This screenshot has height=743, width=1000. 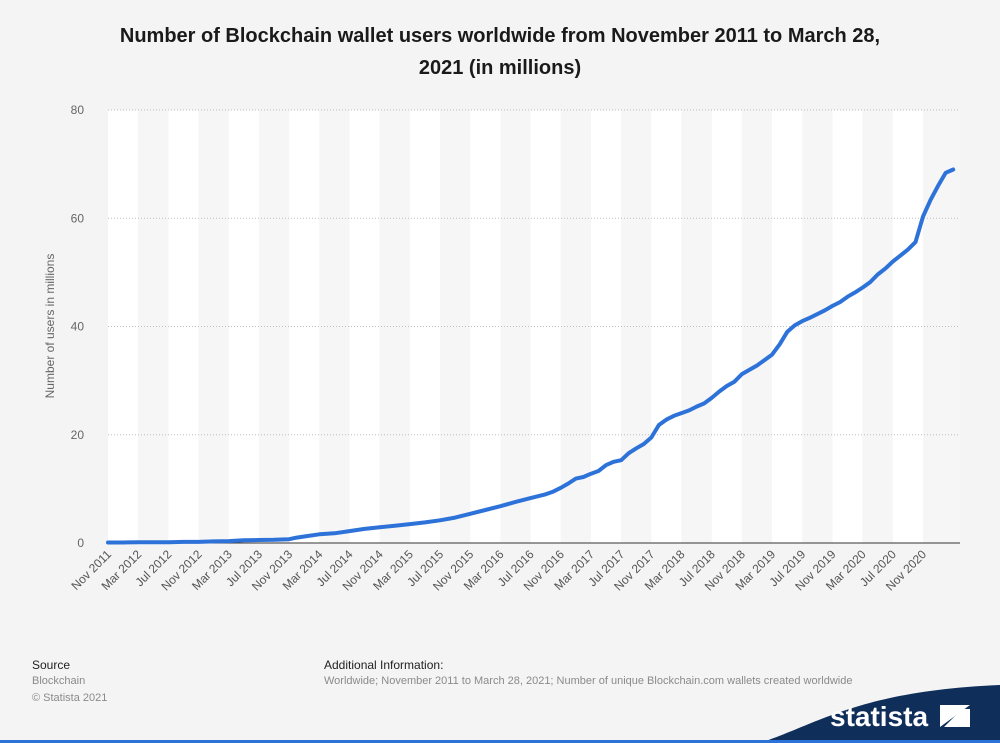 I want to click on statista-logo-text: statista, so click(x=879, y=716).